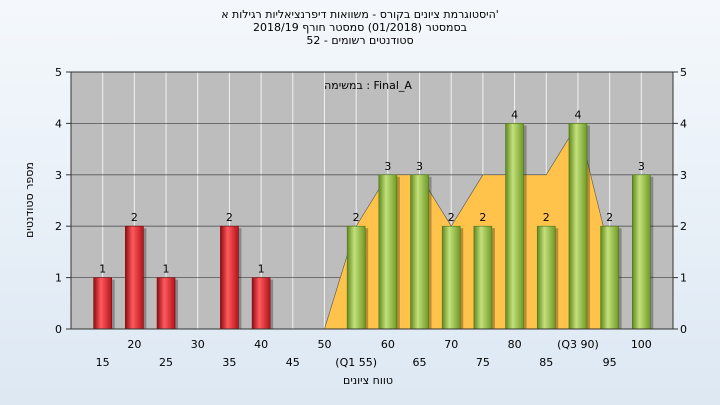 This screenshot has height=405, width=720. What do you see at coordinates (58, 329) in the screenshot?
I see `y-tick-label-left: 0` at bounding box center [58, 329].